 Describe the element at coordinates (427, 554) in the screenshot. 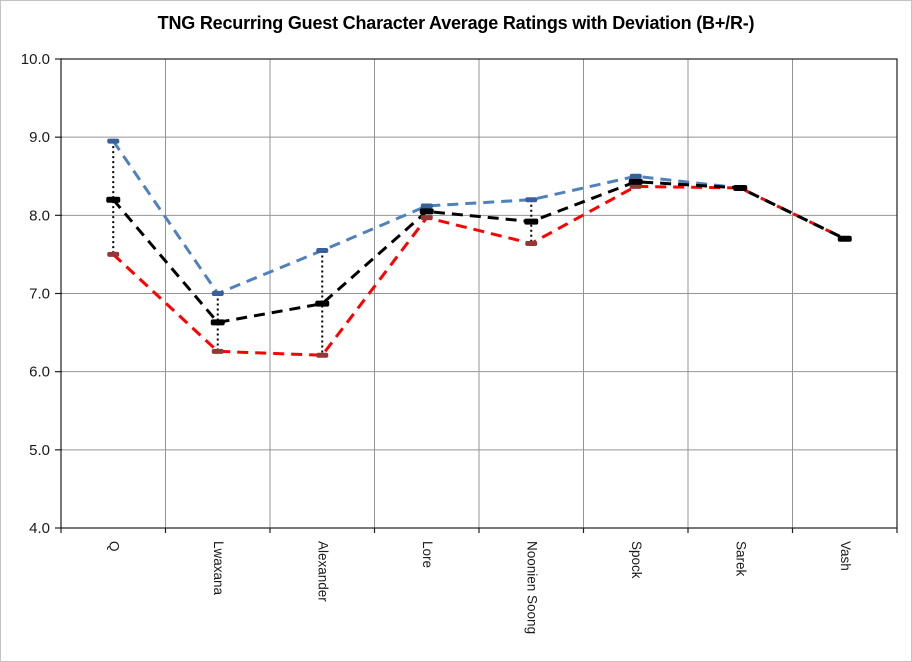

I see `x-axis-category-label: Lore` at that location.